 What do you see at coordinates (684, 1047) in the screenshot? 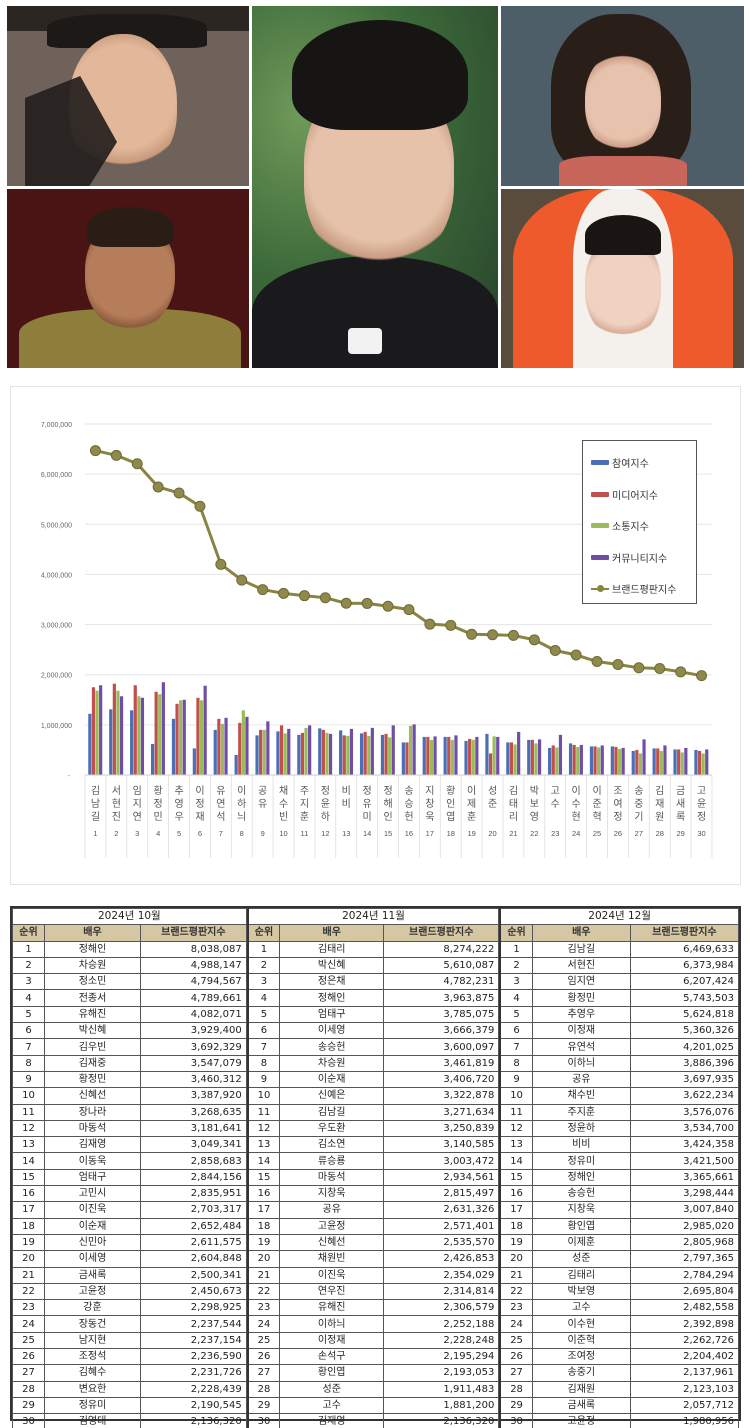
I see `score-cell: 4,201,025` at bounding box center [684, 1047].